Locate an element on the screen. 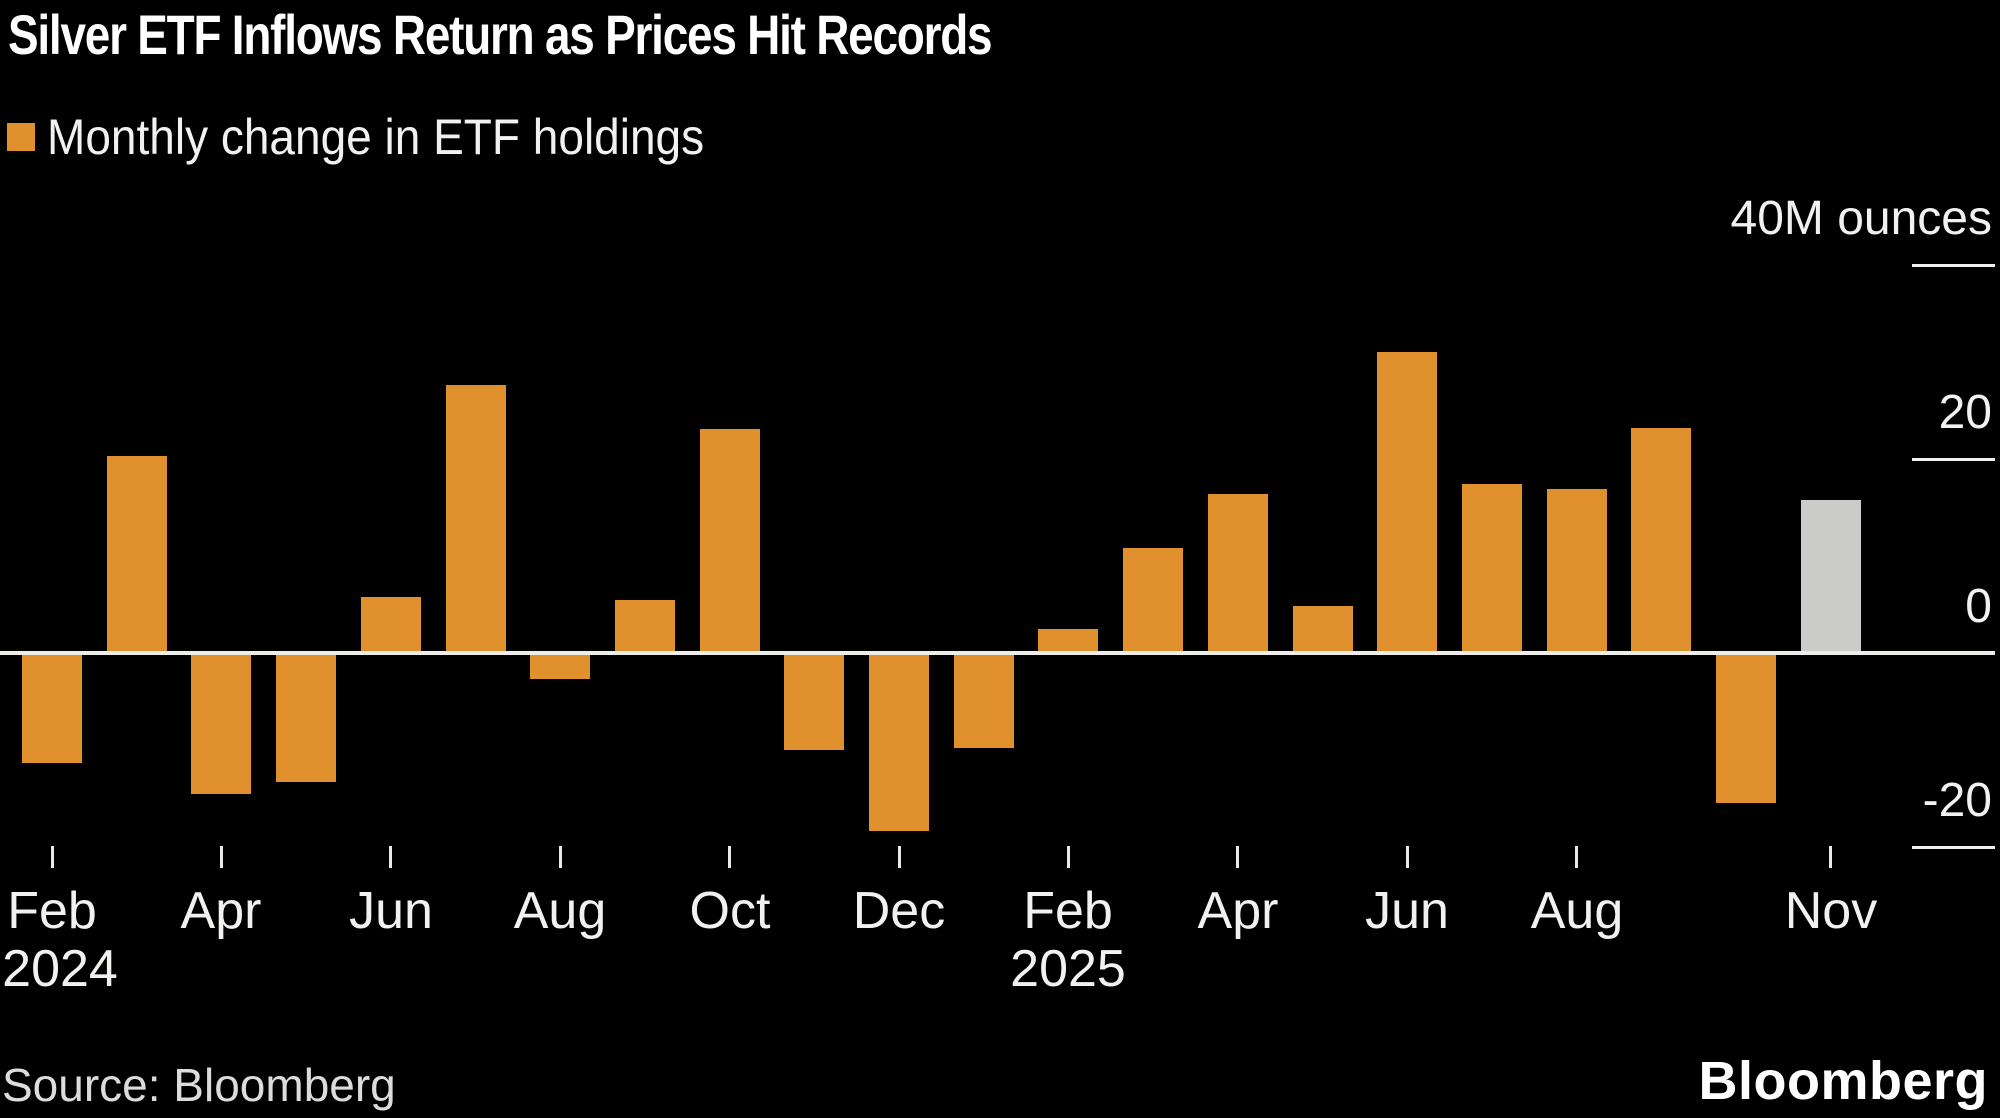 The height and width of the screenshot is (1118, 2000). bar-sep-2025 is located at coordinates (1661, 540).